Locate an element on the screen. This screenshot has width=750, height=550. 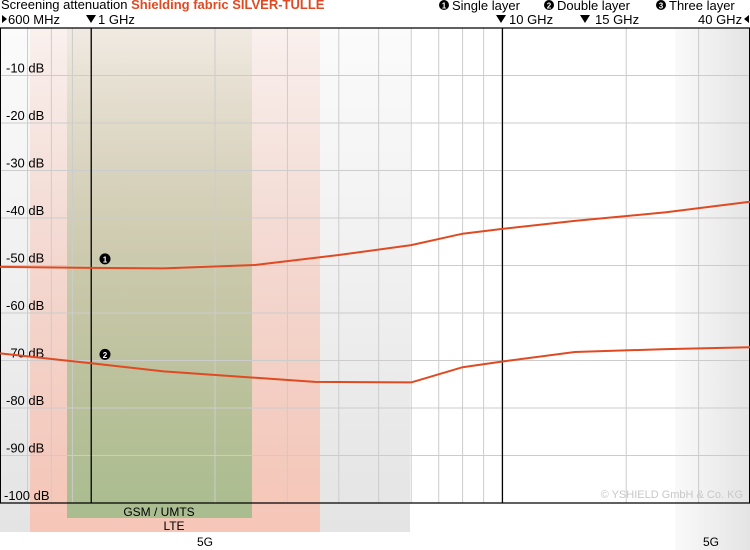
freq-40ghz-label: 40 GHz is located at coordinates (720, 19).